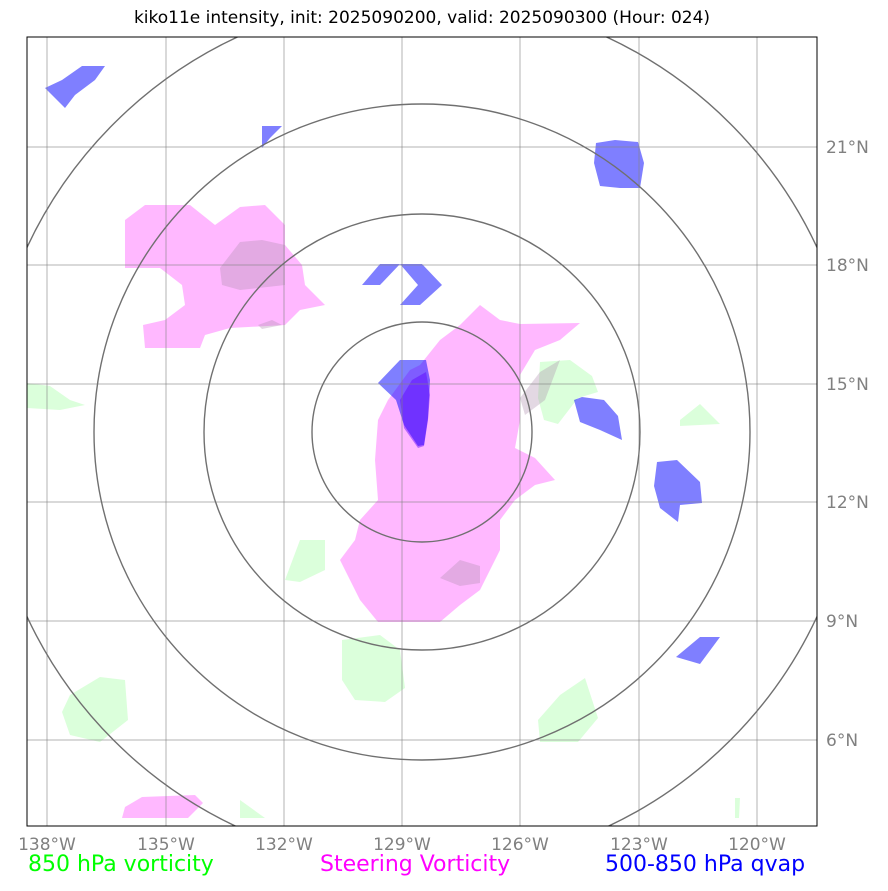 The height and width of the screenshot is (891, 888). Describe the element at coordinates (47, 845) in the screenshot. I see `lon-tick-label: 138°W` at that location.